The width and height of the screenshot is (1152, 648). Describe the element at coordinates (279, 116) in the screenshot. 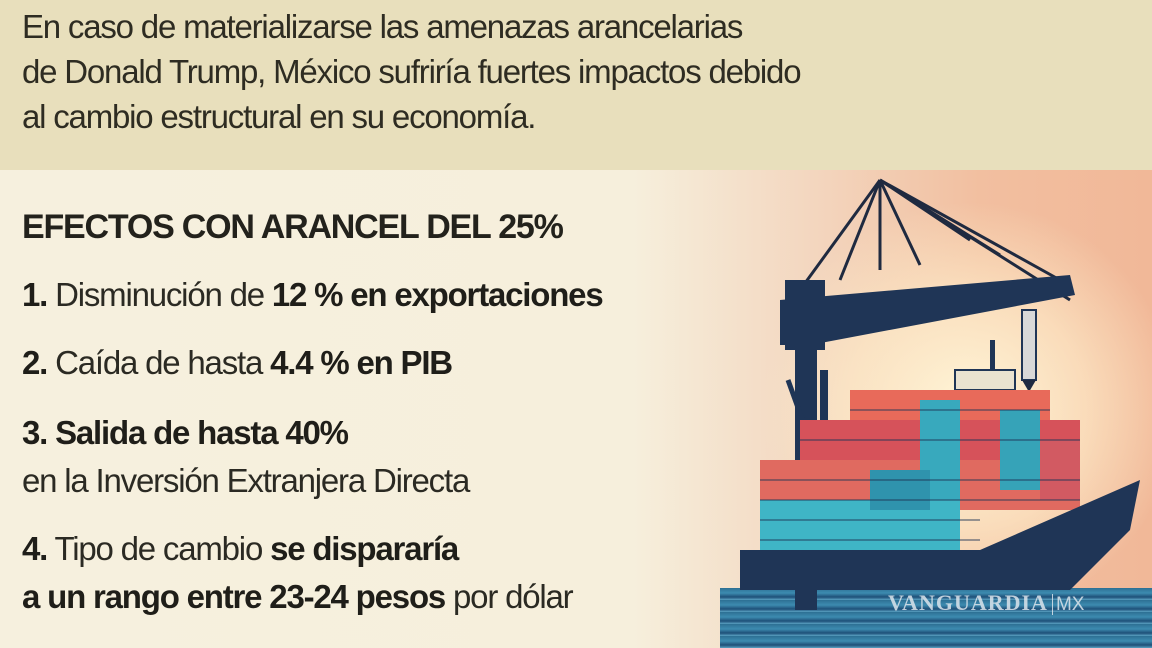

I see `intro-line: al cambio estructural en su economía.` at that location.